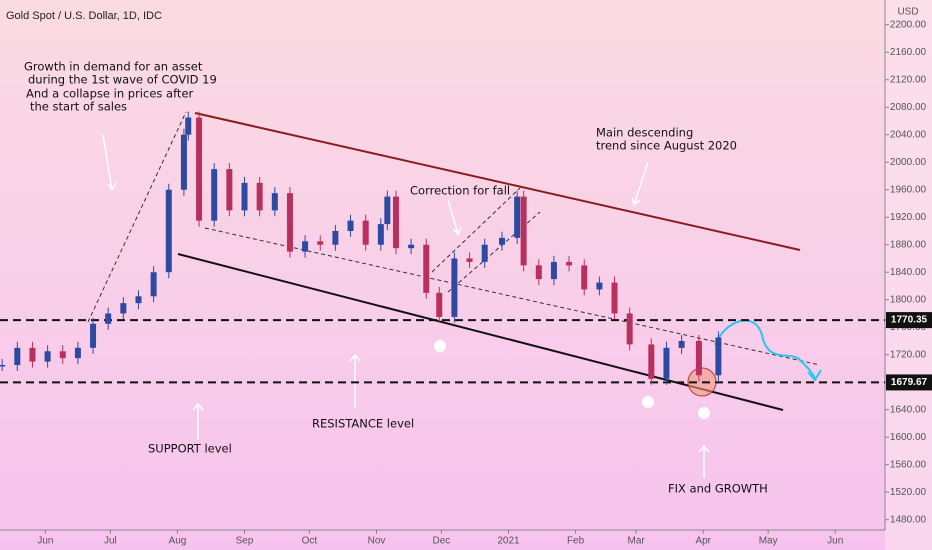 The height and width of the screenshot is (550, 932). What do you see at coordinates (908, 272) in the screenshot?
I see `y-tick-label: 1840.00` at bounding box center [908, 272].